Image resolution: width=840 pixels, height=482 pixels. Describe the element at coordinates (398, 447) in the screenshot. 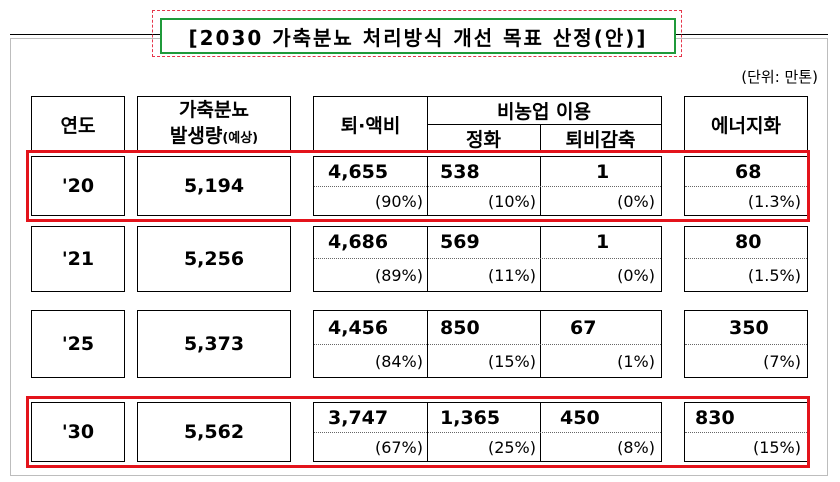

I see `compost-pct: (67%)` at that location.